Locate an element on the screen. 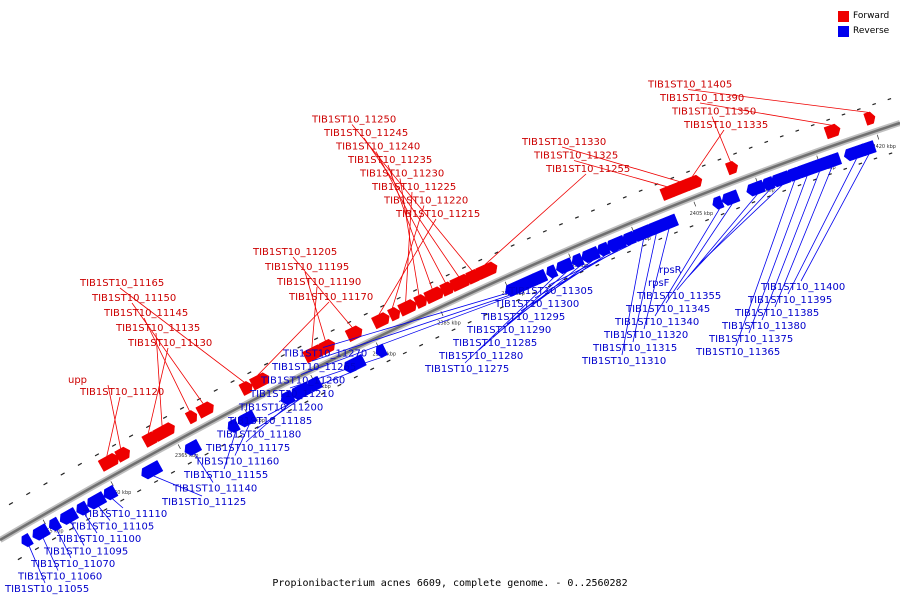 This screenshot has width=900, height=600. gene-label: TIB1ST10_11275 is located at coordinates (466, 369).